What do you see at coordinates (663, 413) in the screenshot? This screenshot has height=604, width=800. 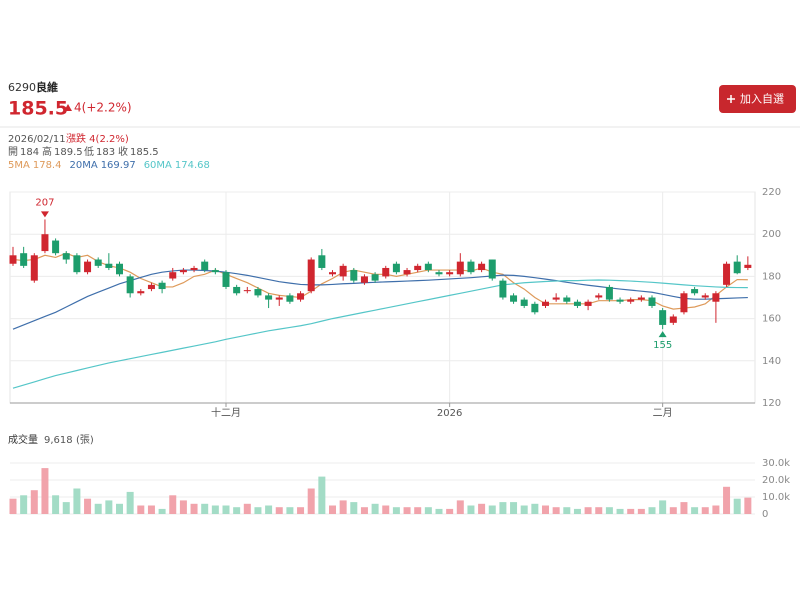 I see `x-tick-label: 二月` at bounding box center [663, 413].